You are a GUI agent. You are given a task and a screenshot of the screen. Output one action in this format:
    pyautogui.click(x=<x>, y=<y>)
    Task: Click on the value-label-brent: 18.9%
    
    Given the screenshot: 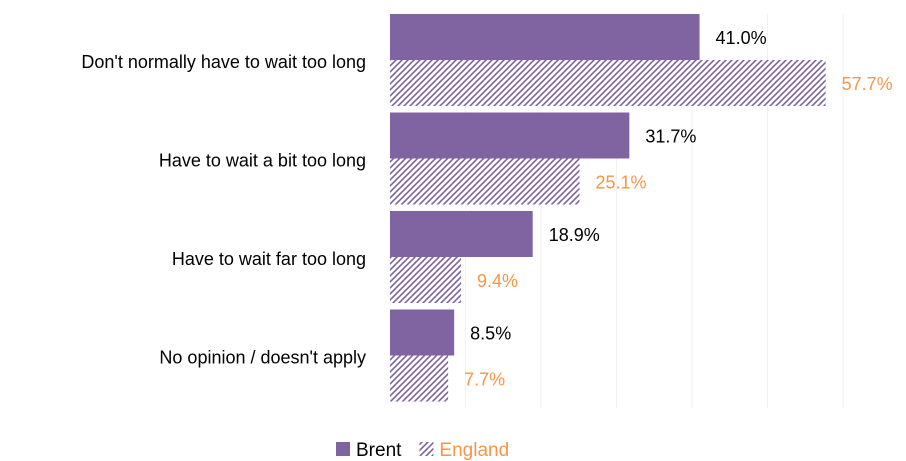 What is the action you would take?
    pyautogui.click(x=574, y=235)
    